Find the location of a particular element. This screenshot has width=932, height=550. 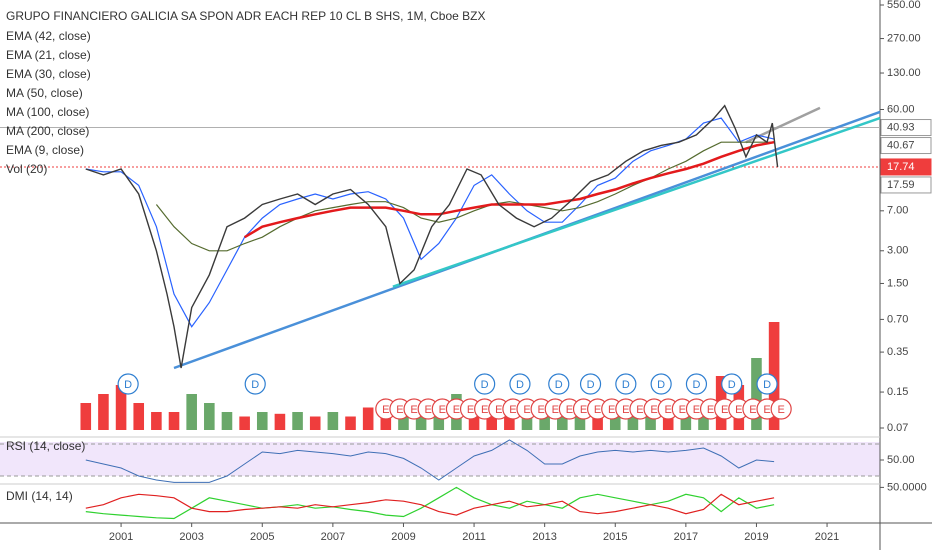

y-tick-label: 3.00 is located at coordinates (897, 251).